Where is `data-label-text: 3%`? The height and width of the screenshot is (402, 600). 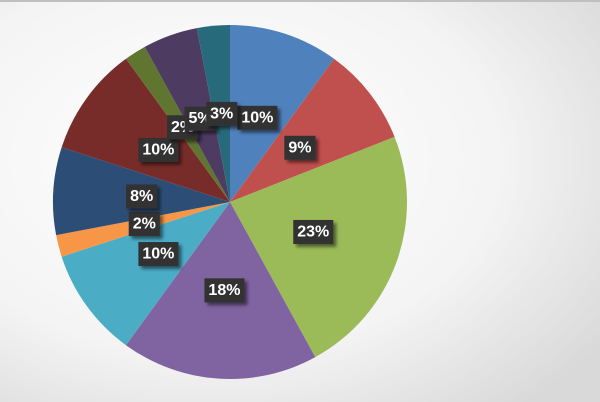 data-label-text: 3% is located at coordinates (221, 113).